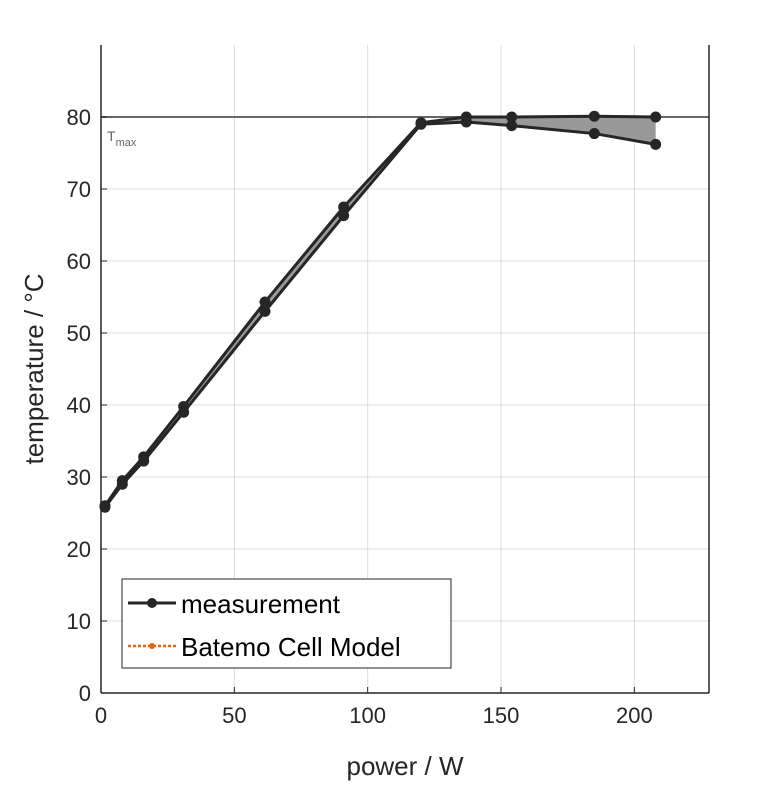  What do you see at coordinates (261, 604) in the screenshot?
I see `legend-measurement-label: measurement` at bounding box center [261, 604].